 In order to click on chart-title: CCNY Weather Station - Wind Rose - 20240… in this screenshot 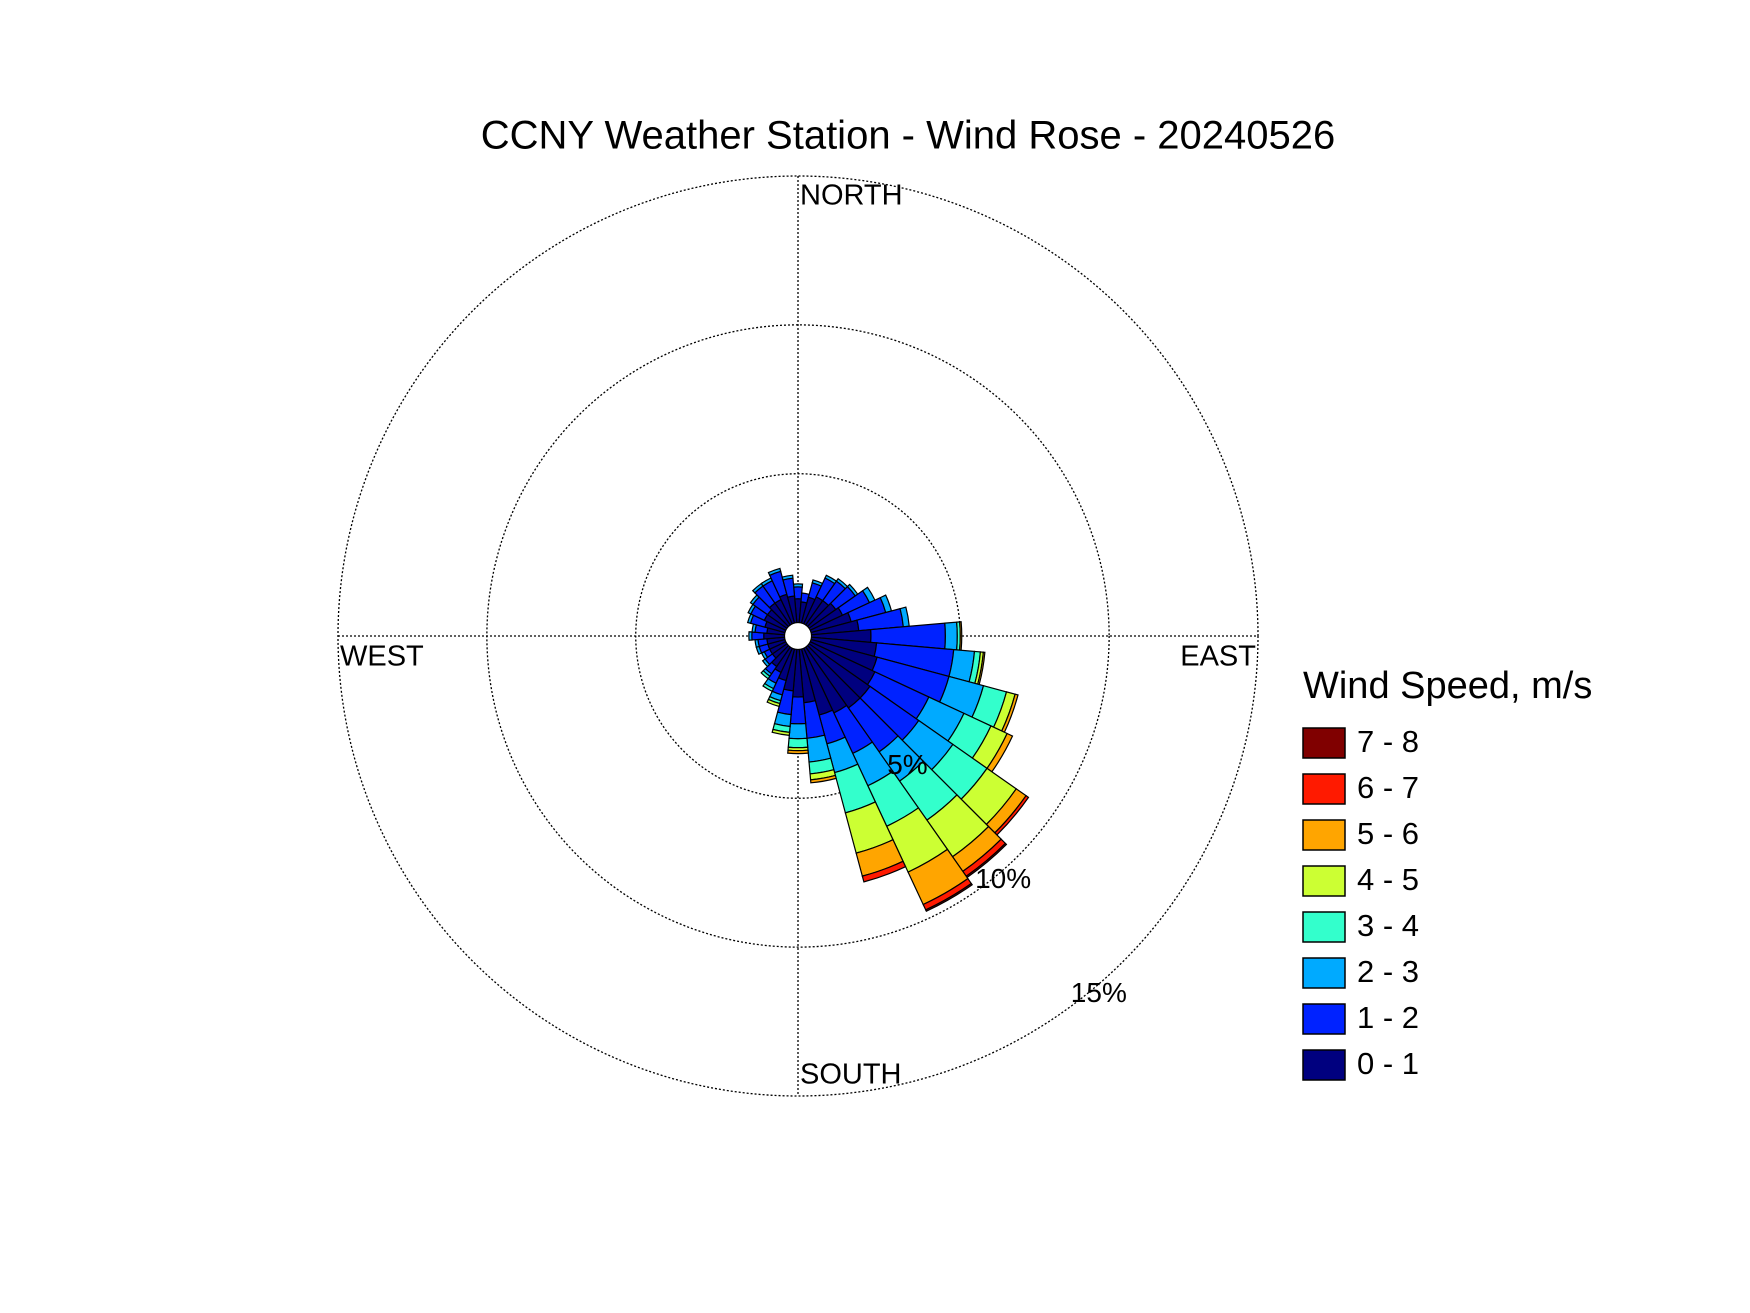, I will do `click(908, 136)`.